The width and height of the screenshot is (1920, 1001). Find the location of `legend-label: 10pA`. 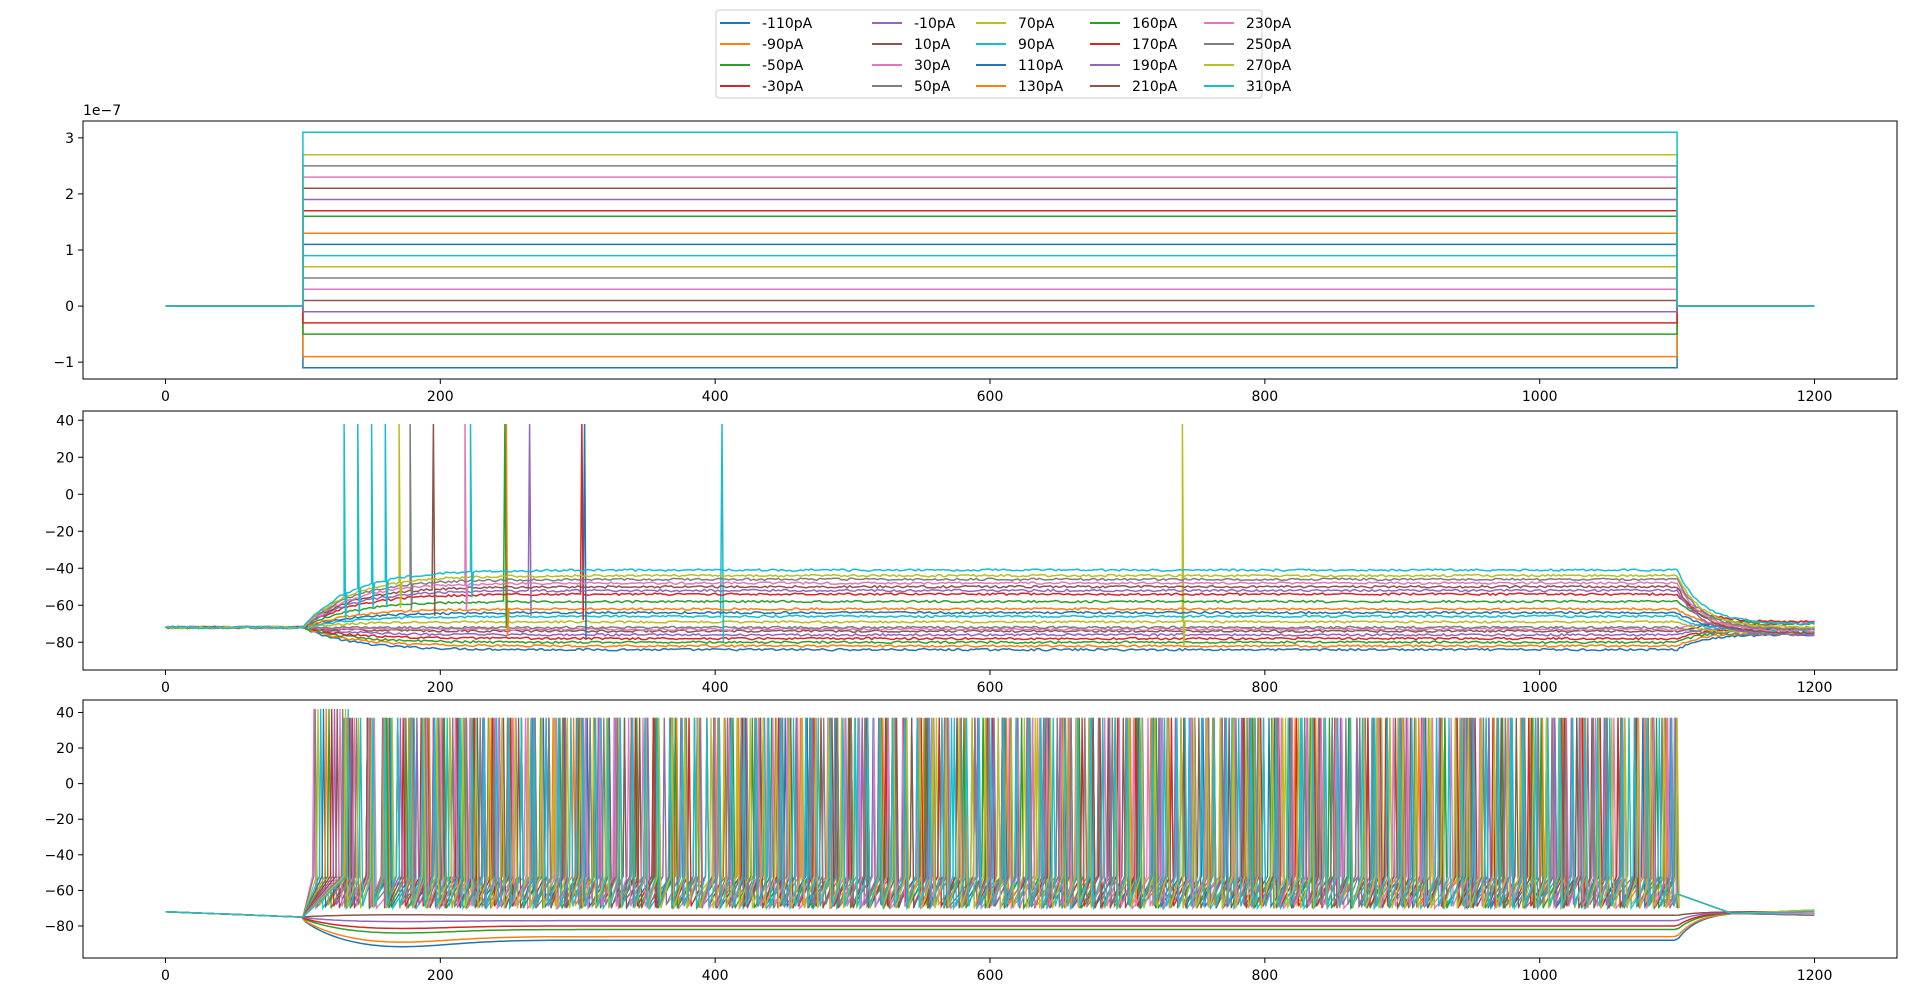

legend-label: 10pA is located at coordinates (932, 45).